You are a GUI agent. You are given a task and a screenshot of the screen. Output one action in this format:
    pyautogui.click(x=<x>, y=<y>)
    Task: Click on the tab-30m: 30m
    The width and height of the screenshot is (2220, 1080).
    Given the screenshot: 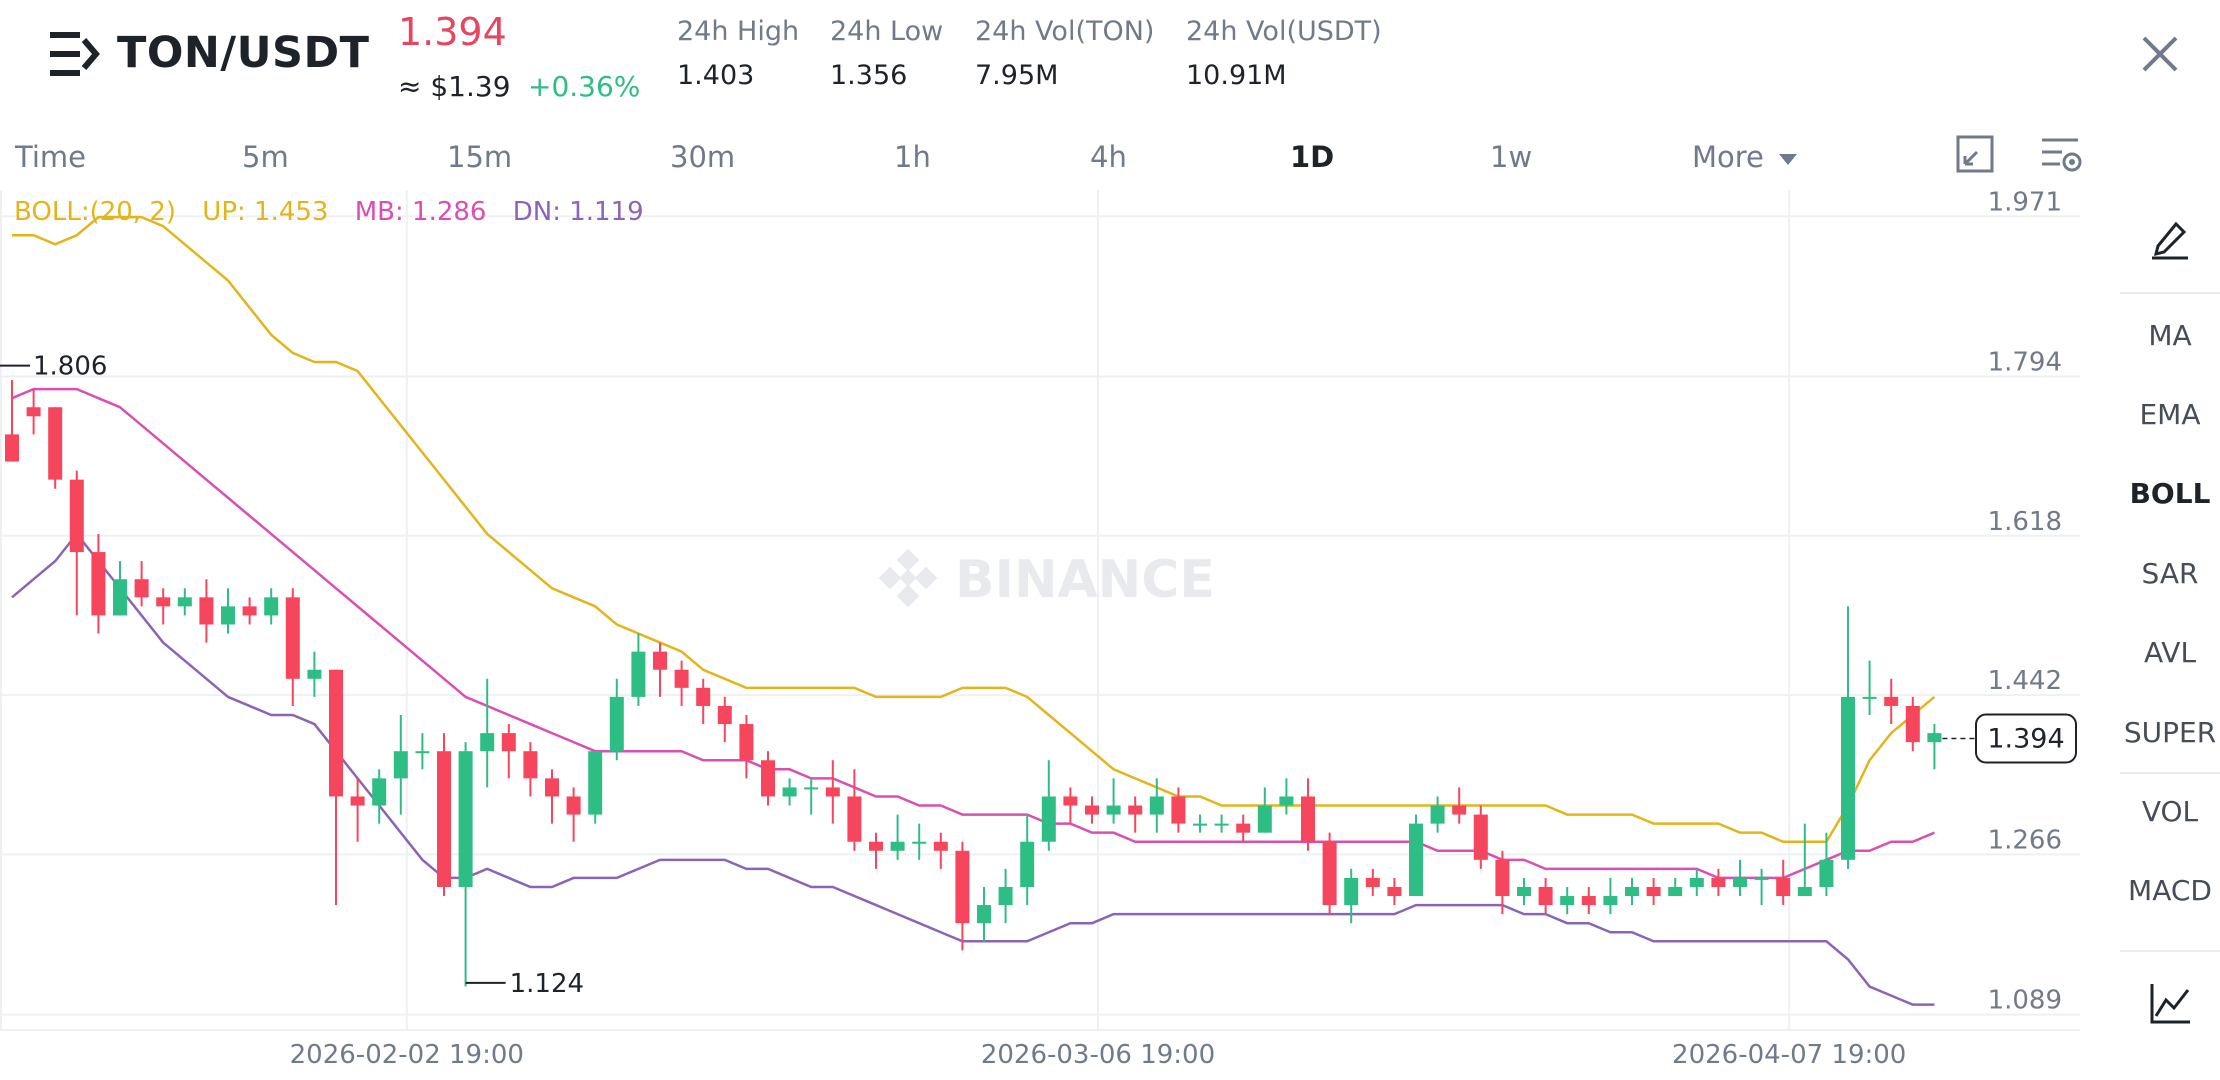 What is the action you would take?
    pyautogui.click(x=703, y=157)
    